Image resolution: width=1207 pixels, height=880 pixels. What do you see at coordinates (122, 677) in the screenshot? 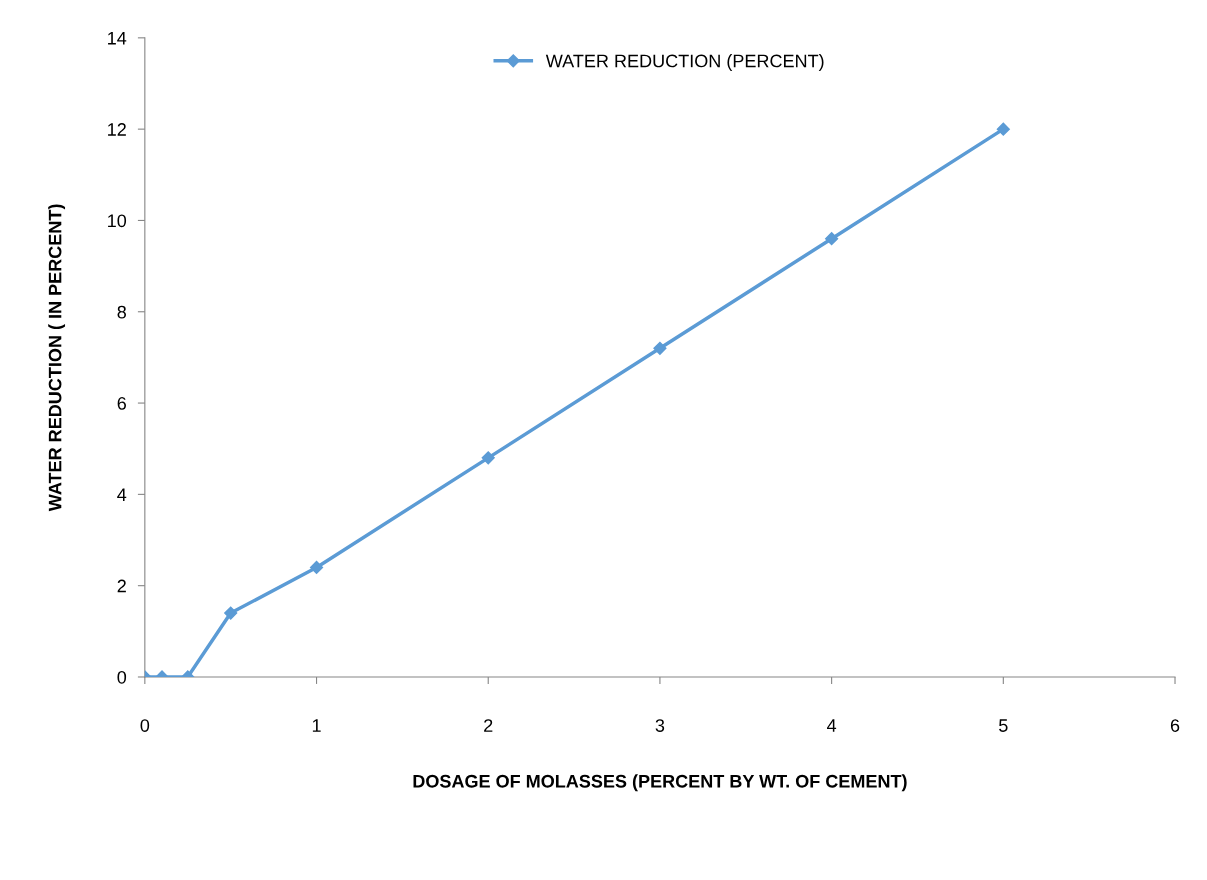
I see `y-tick-label: 0` at bounding box center [122, 677].